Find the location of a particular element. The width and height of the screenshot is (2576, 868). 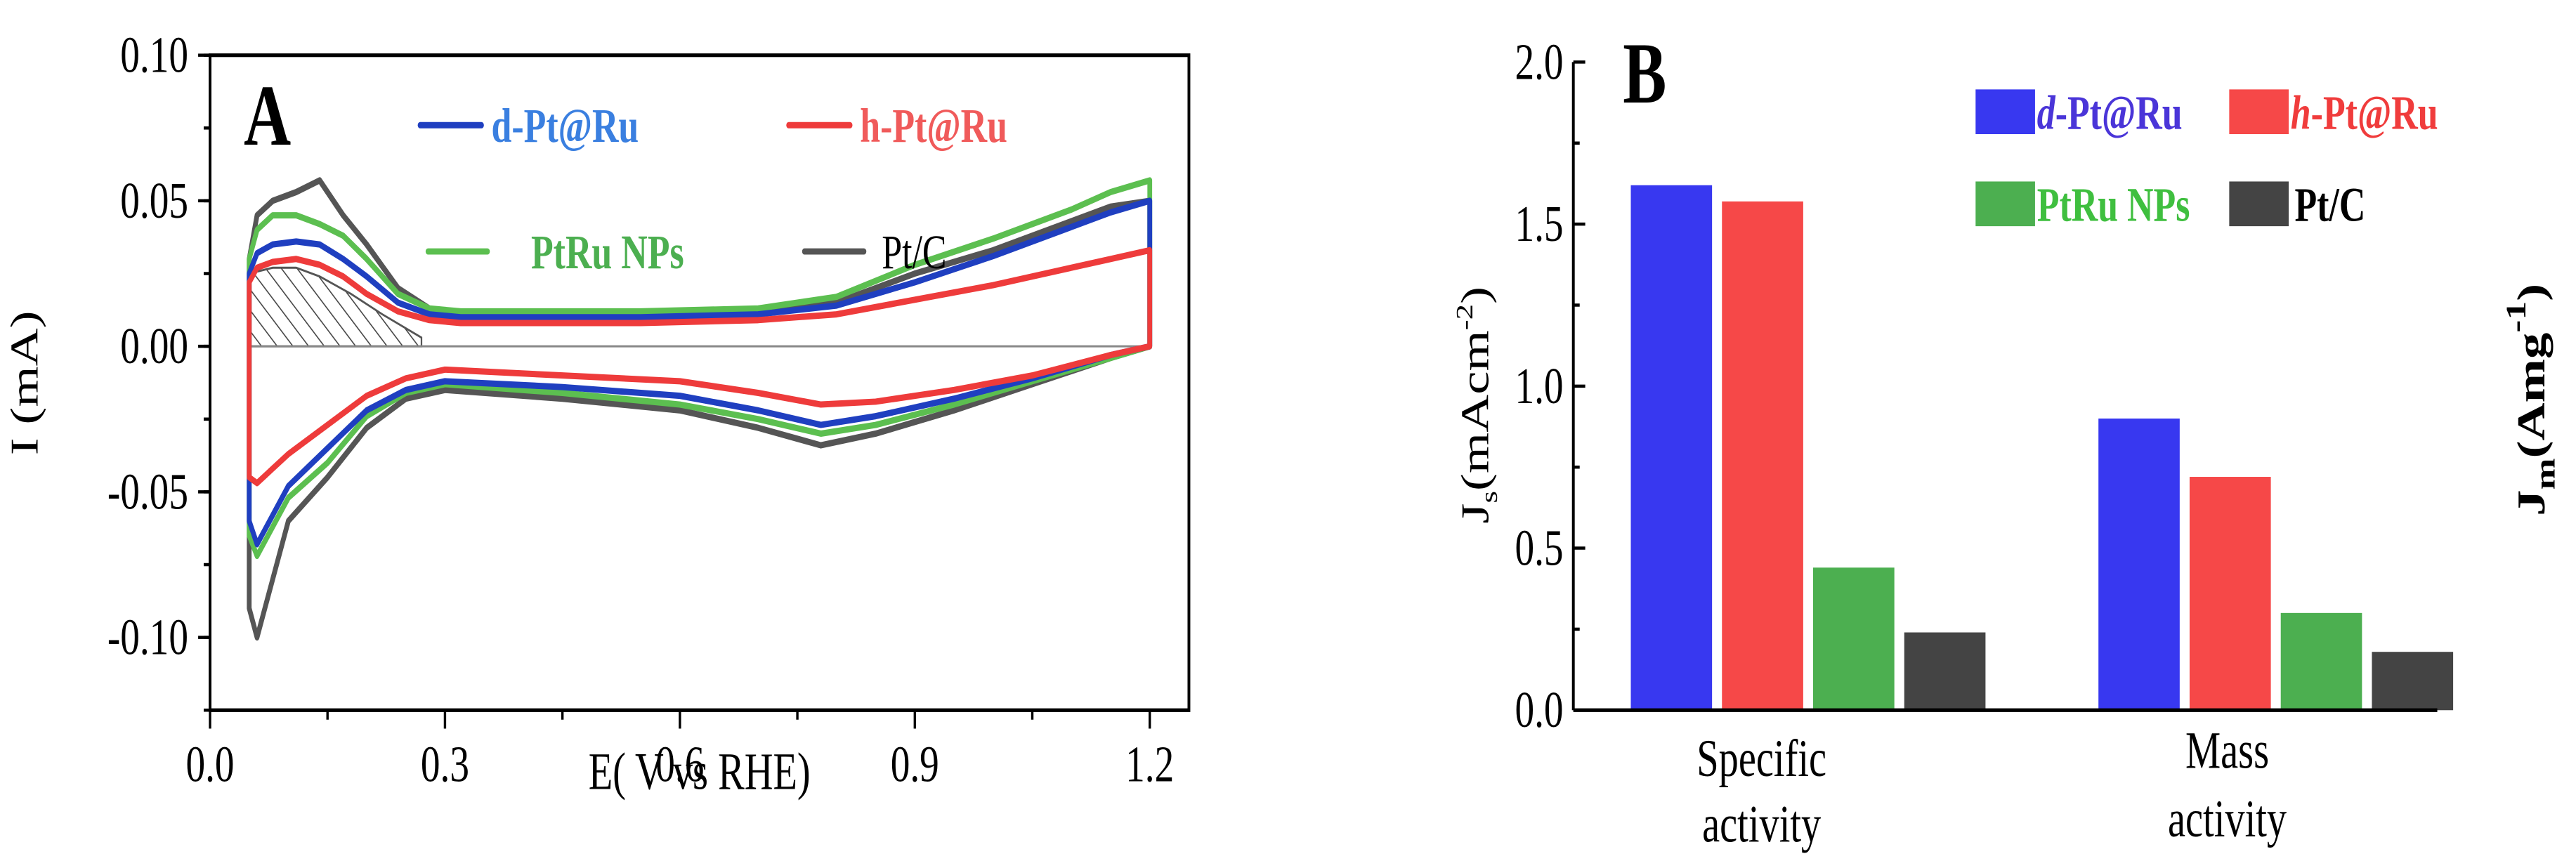

x-tick-label-1-2: 1.2 is located at coordinates (1149, 764).